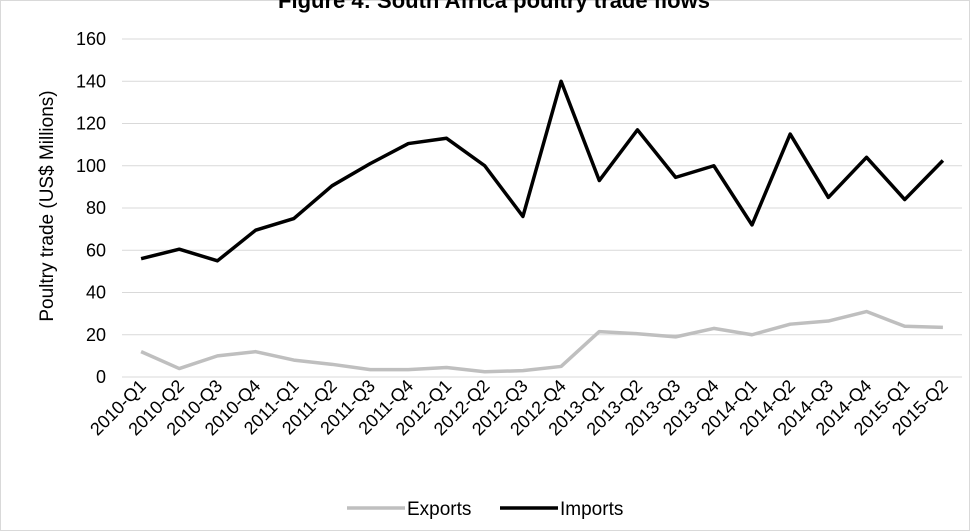 The image size is (970, 531). I want to click on y-tick-label: 80, so click(96, 208).